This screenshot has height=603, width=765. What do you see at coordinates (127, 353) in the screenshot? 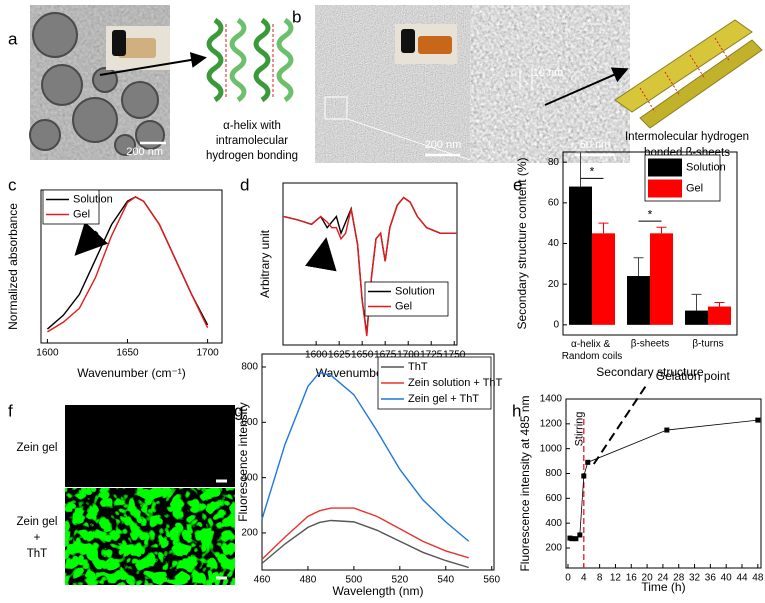
I see `x-tick-label: 1650` at bounding box center [127, 353].